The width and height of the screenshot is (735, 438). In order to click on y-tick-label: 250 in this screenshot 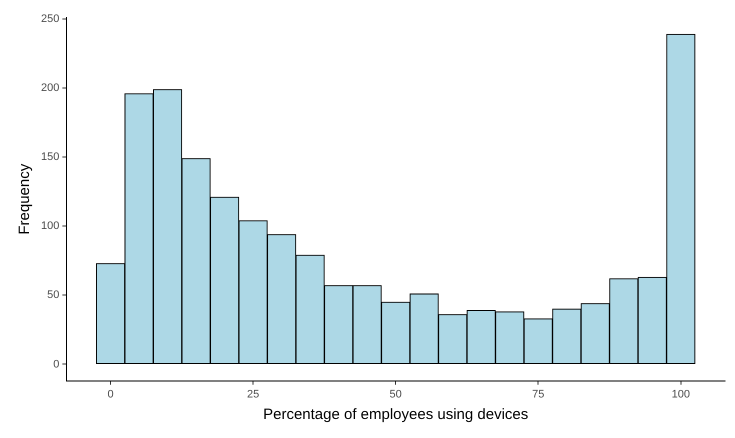, I will do `click(50, 19)`.